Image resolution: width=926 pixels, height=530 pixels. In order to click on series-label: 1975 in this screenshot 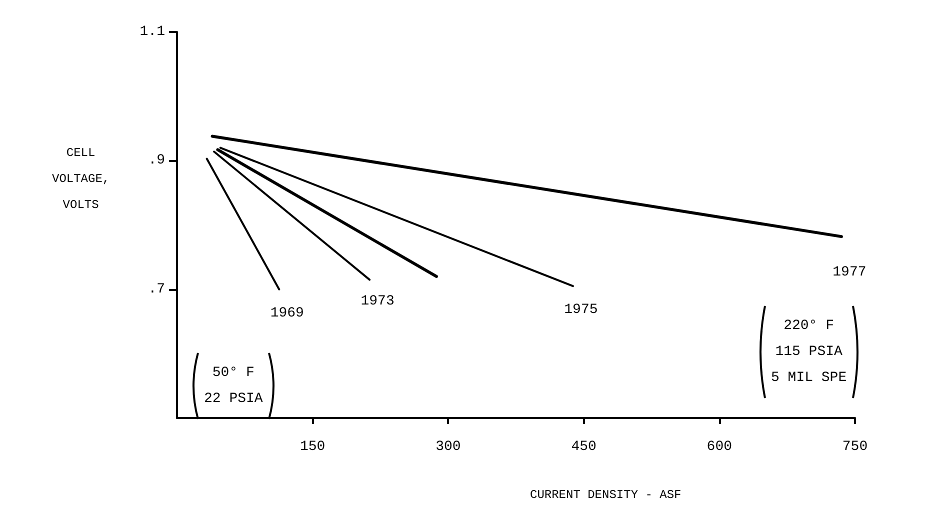, I will do `click(581, 310)`.